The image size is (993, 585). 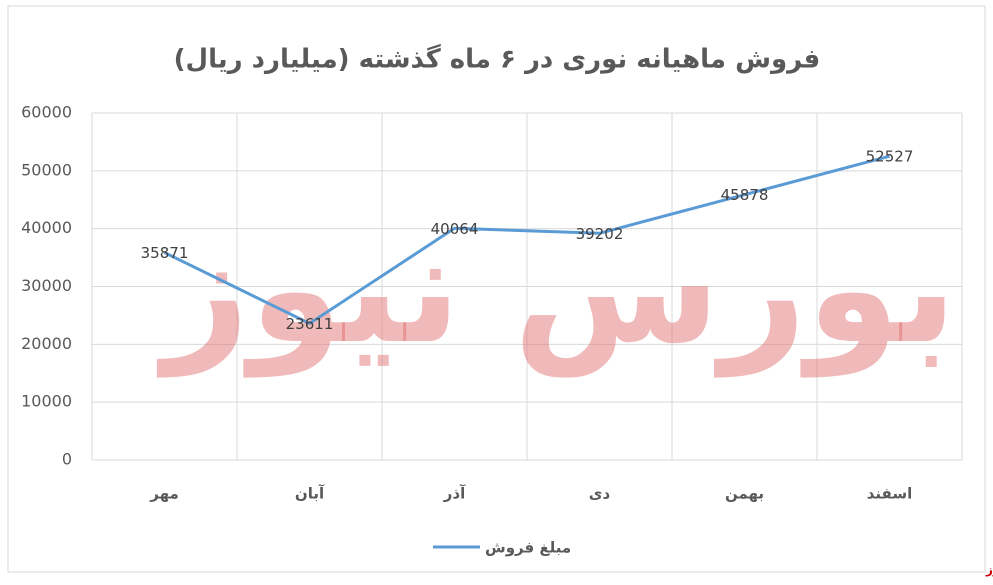 I want to click on data-label: 35871, so click(x=165, y=253).